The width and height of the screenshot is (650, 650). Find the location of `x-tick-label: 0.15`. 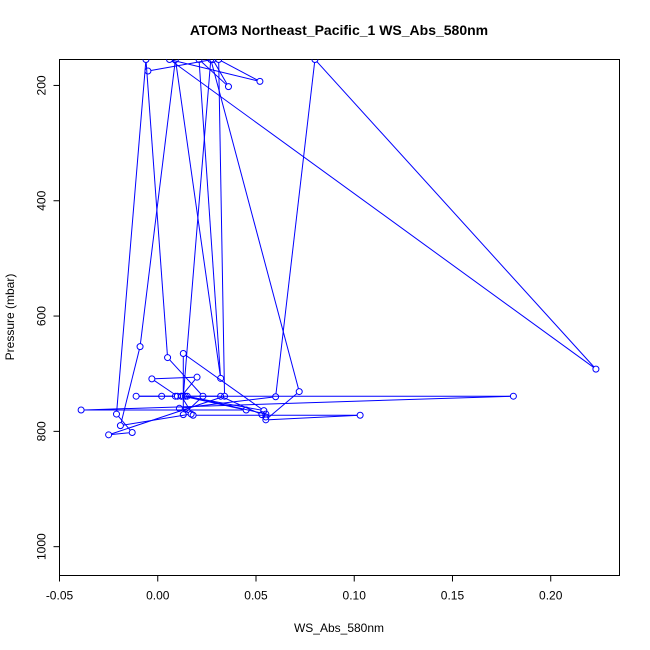

x-tick-label: 0.15 is located at coordinates (453, 596).